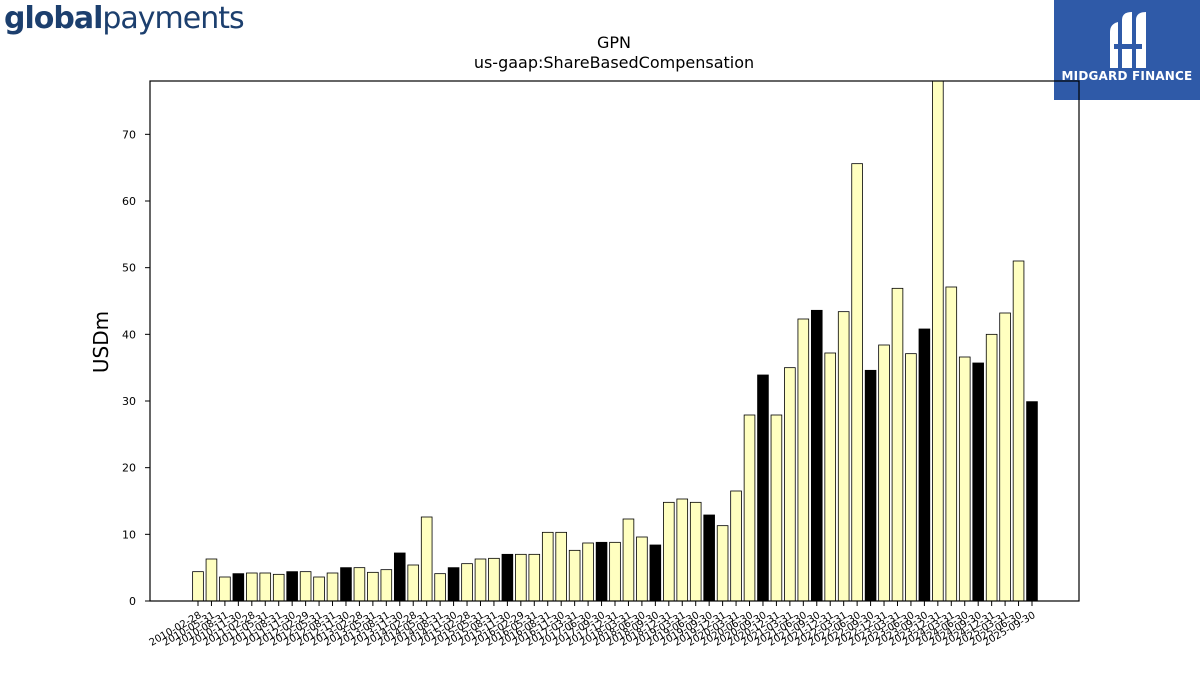 This screenshot has height=675, width=1200. What do you see at coordinates (614, 62) in the screenshot?
I see `chart-subtitle: us-gaap:ShareBasedCompensation` at bounding box center [614, 62].